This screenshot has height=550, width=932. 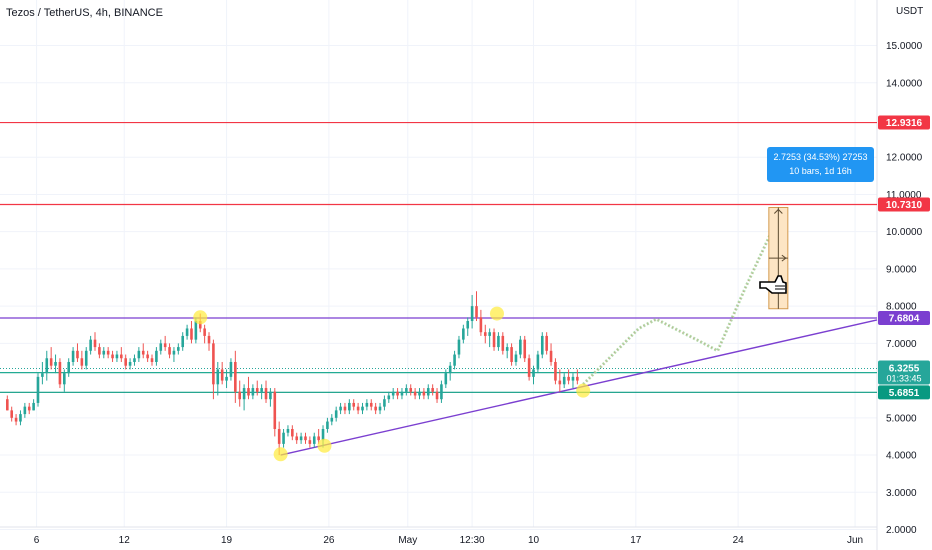 I want to click on price-level-tag, so click(x=904, y=318).